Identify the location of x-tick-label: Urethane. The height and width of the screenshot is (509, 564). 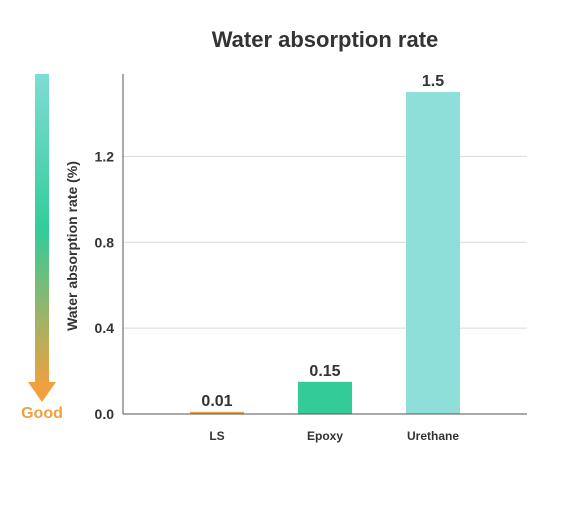
(433, 436).